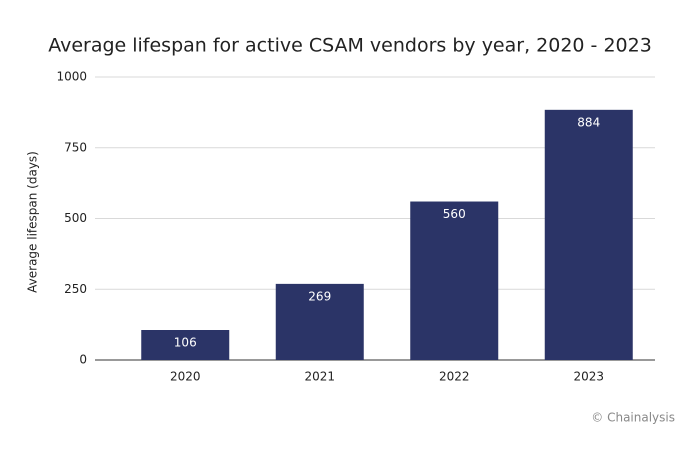  Describe the element at coordinates (588, 122) in the screenshot. I see `data-label: 884` at that location.